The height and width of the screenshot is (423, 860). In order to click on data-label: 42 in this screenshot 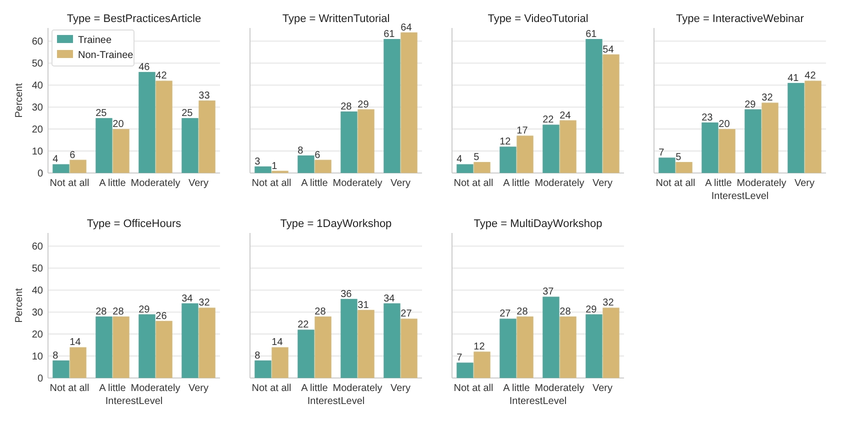, I will do `click(810, 76)`.